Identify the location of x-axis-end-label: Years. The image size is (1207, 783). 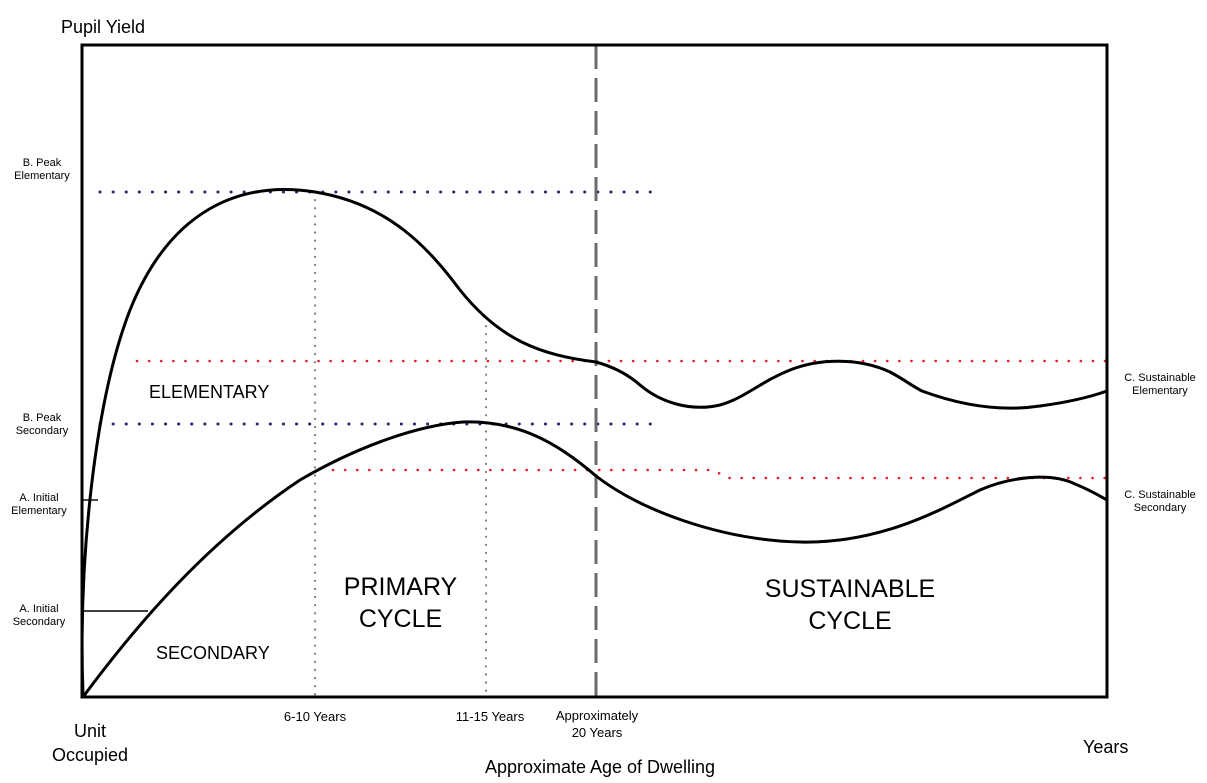
(1106, 747).